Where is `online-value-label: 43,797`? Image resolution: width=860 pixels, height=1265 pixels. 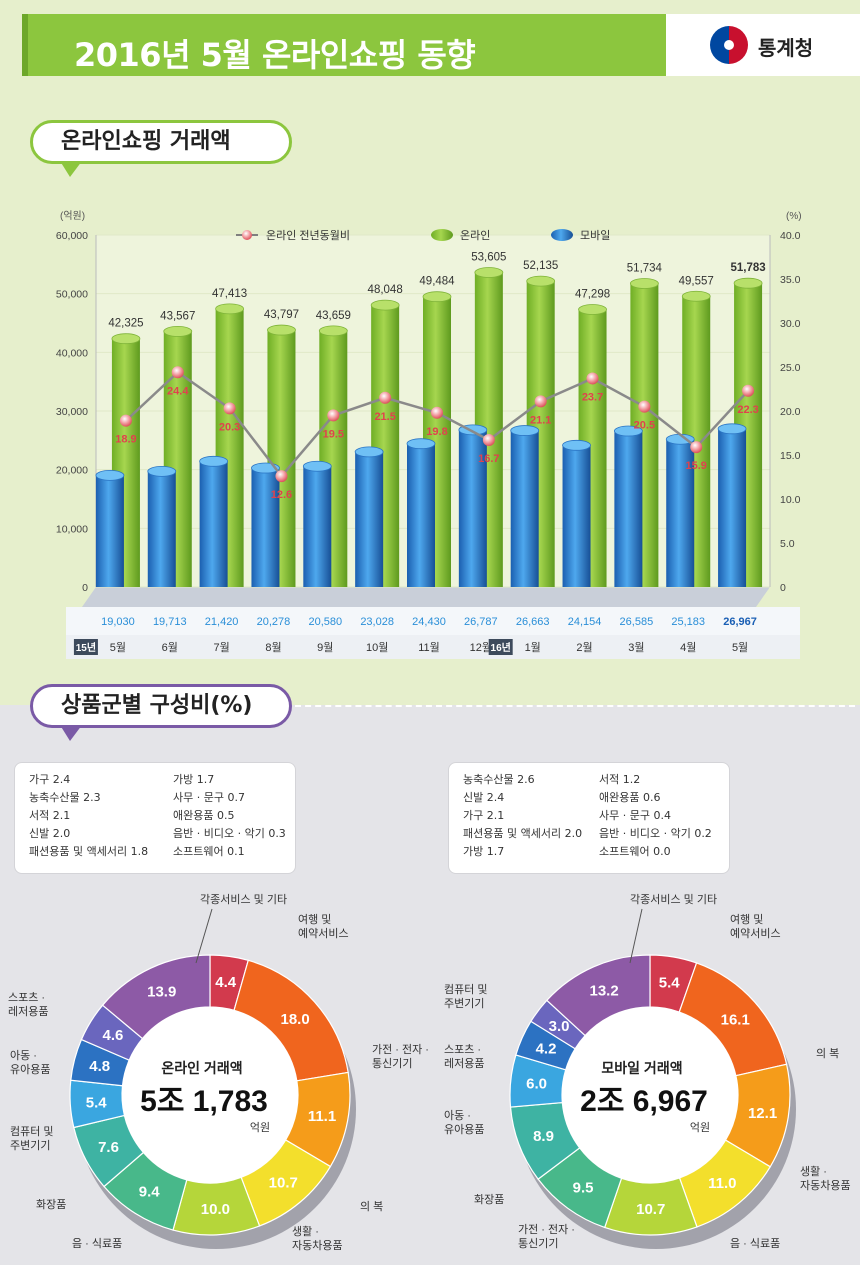
online-value-label: 43,797 is located at coordinates (281, 315).